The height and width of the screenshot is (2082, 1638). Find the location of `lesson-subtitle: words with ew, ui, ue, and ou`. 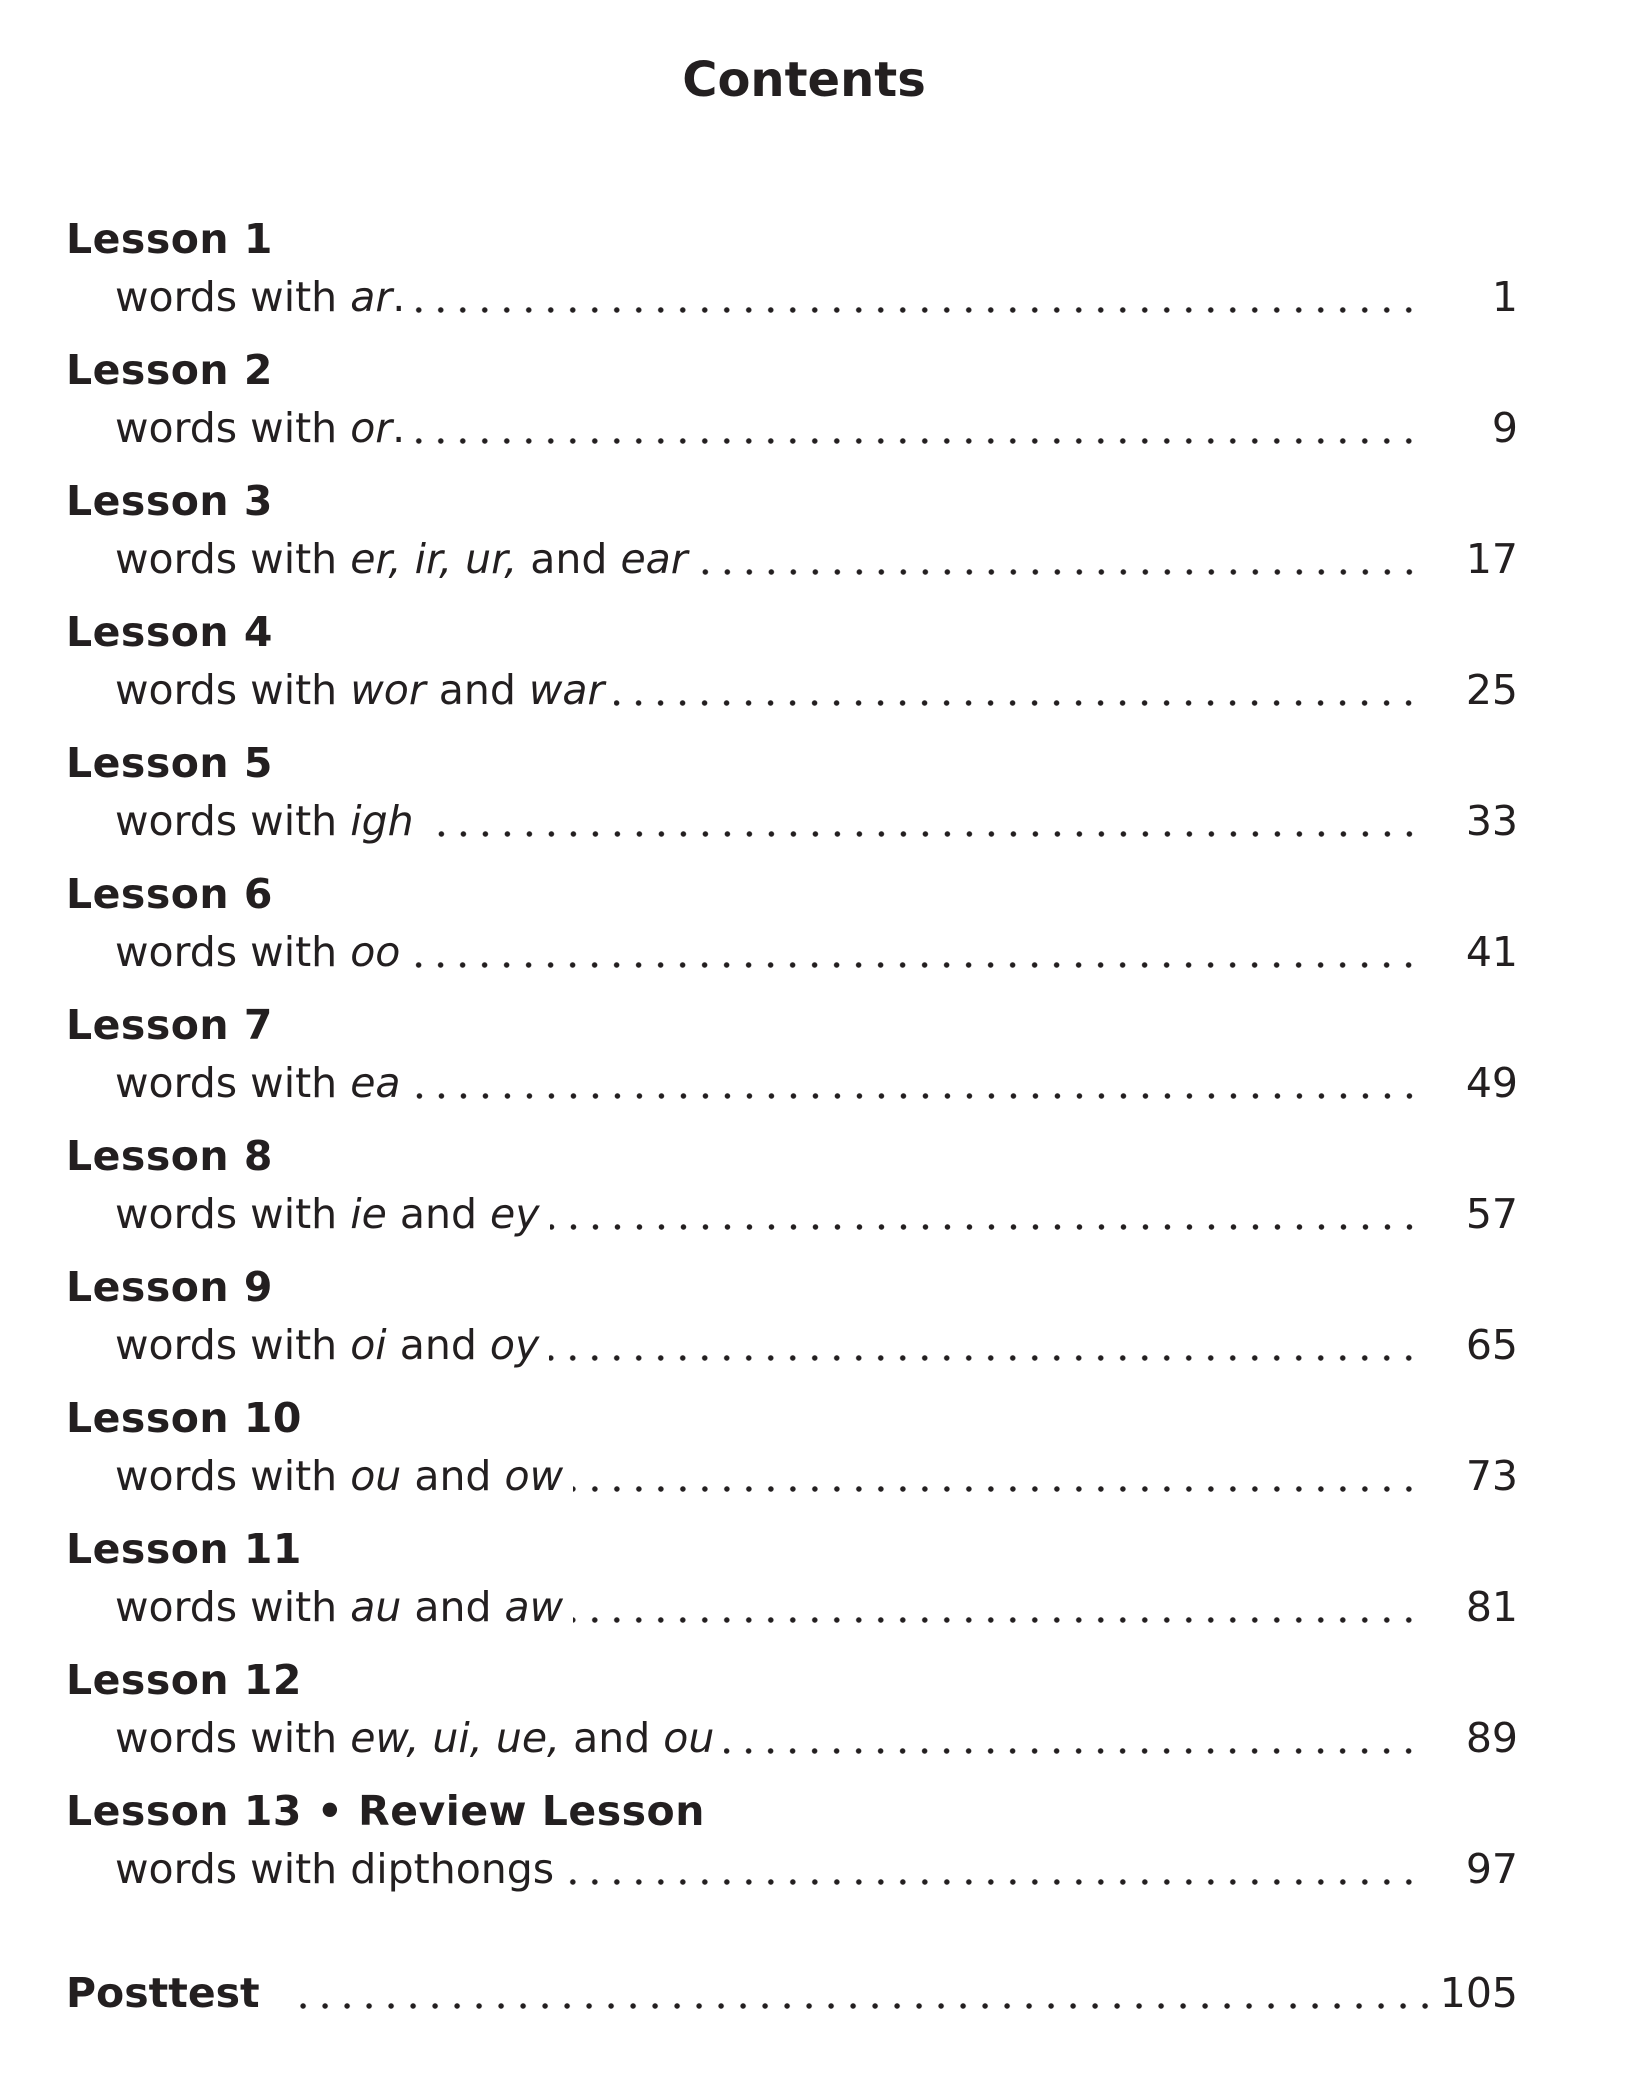

lesson-subtitle: words with ew, ui, ue, and ou is located at coordinates (414, 1738).